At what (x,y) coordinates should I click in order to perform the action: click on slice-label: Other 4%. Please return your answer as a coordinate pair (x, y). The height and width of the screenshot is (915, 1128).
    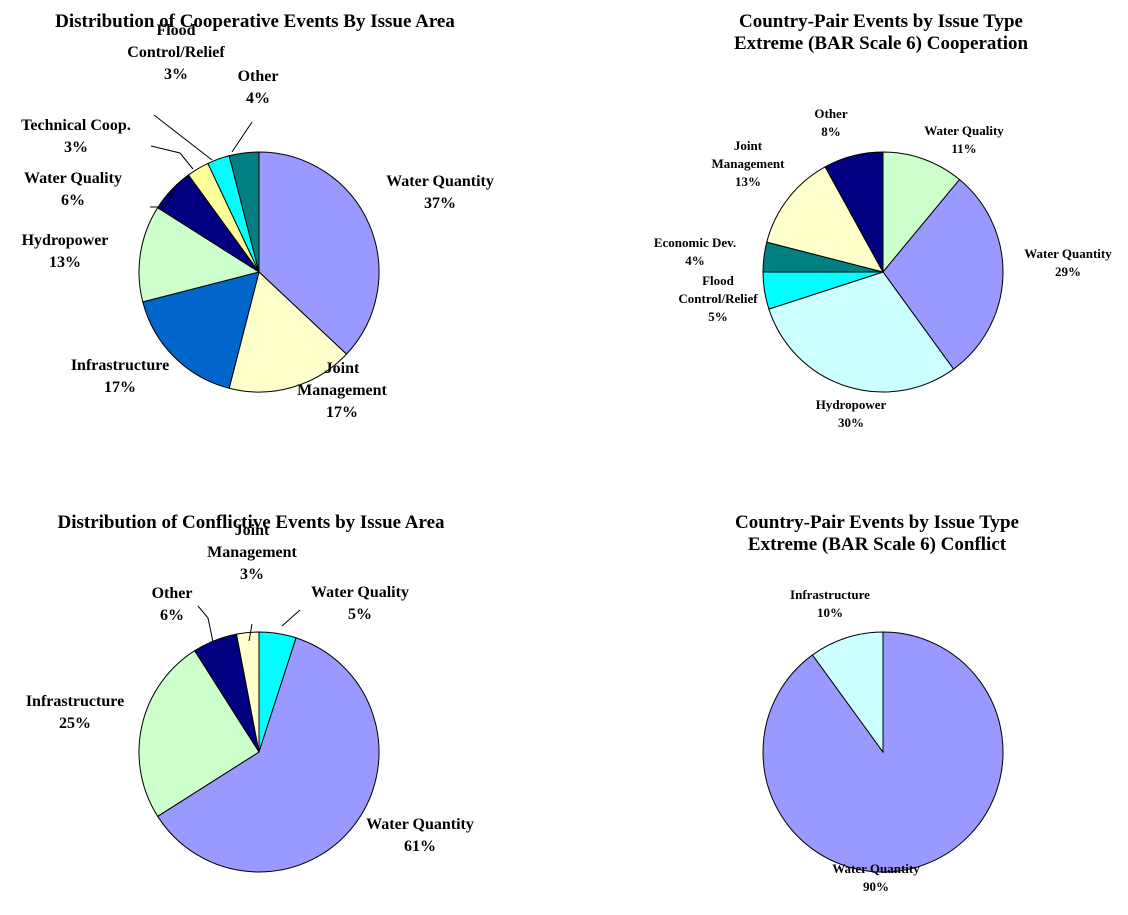
    Looking at the image, I should click on (258, 87).